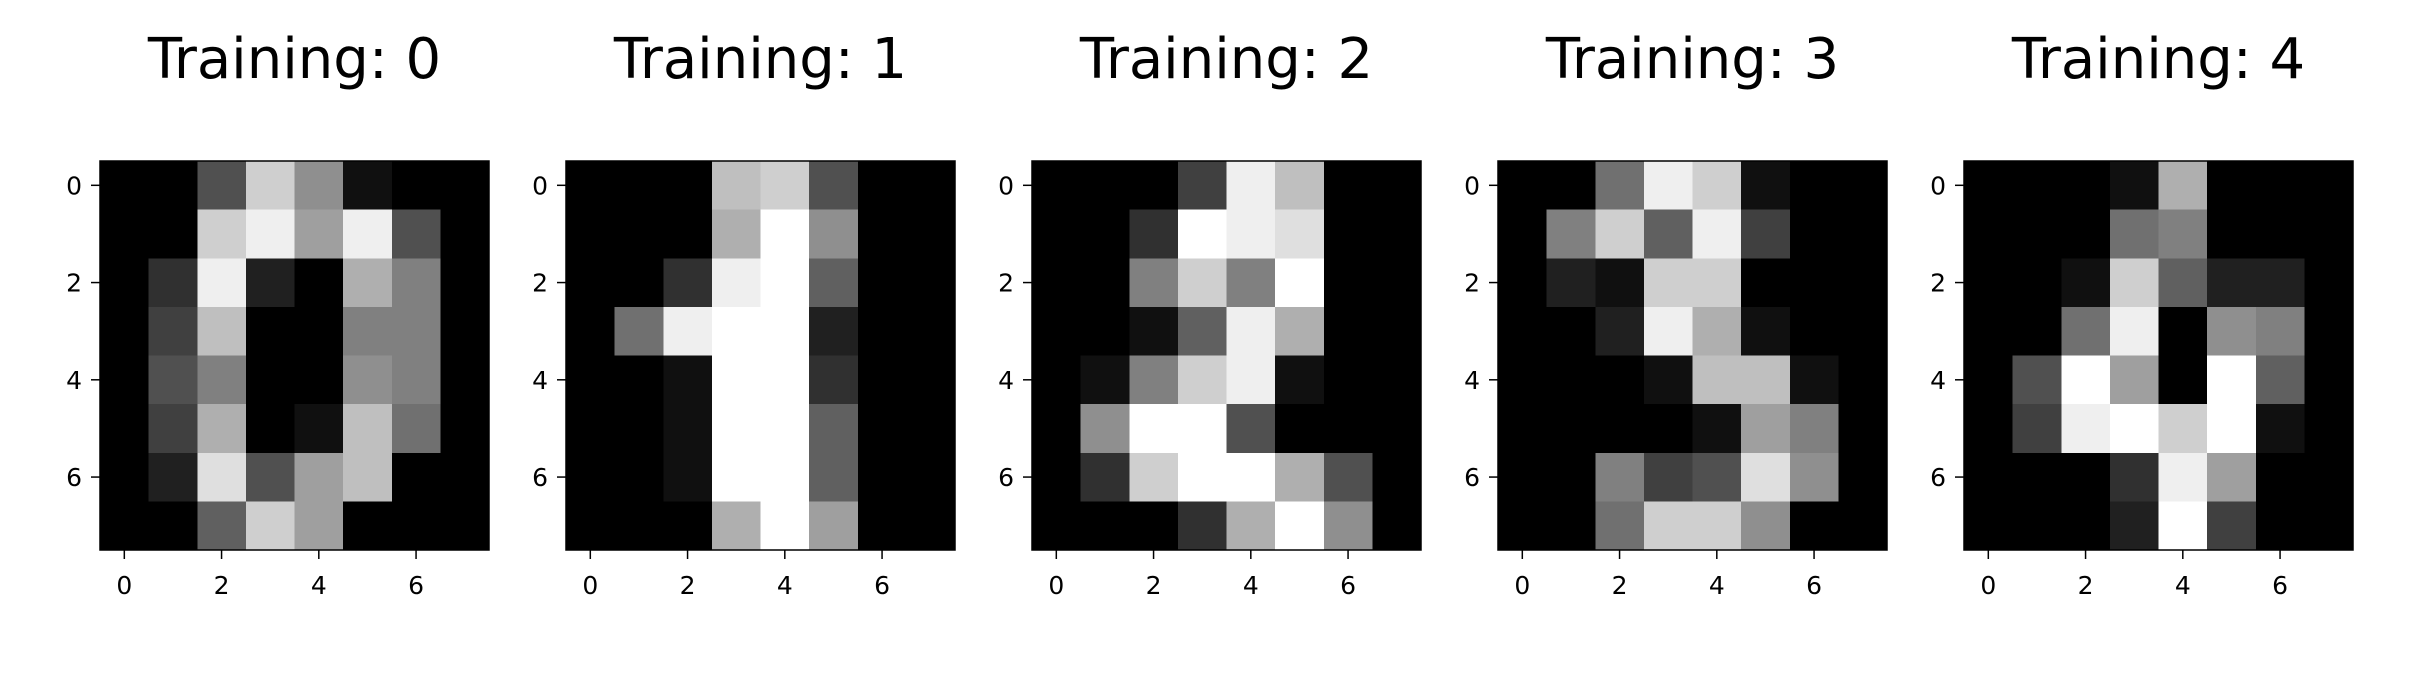 This screenshot has width=2424, height=676. What do you see at coordinates (1988, 585) in the screenshot?
I see `x-tick-label: 0` at bounding box center [1988, 585].